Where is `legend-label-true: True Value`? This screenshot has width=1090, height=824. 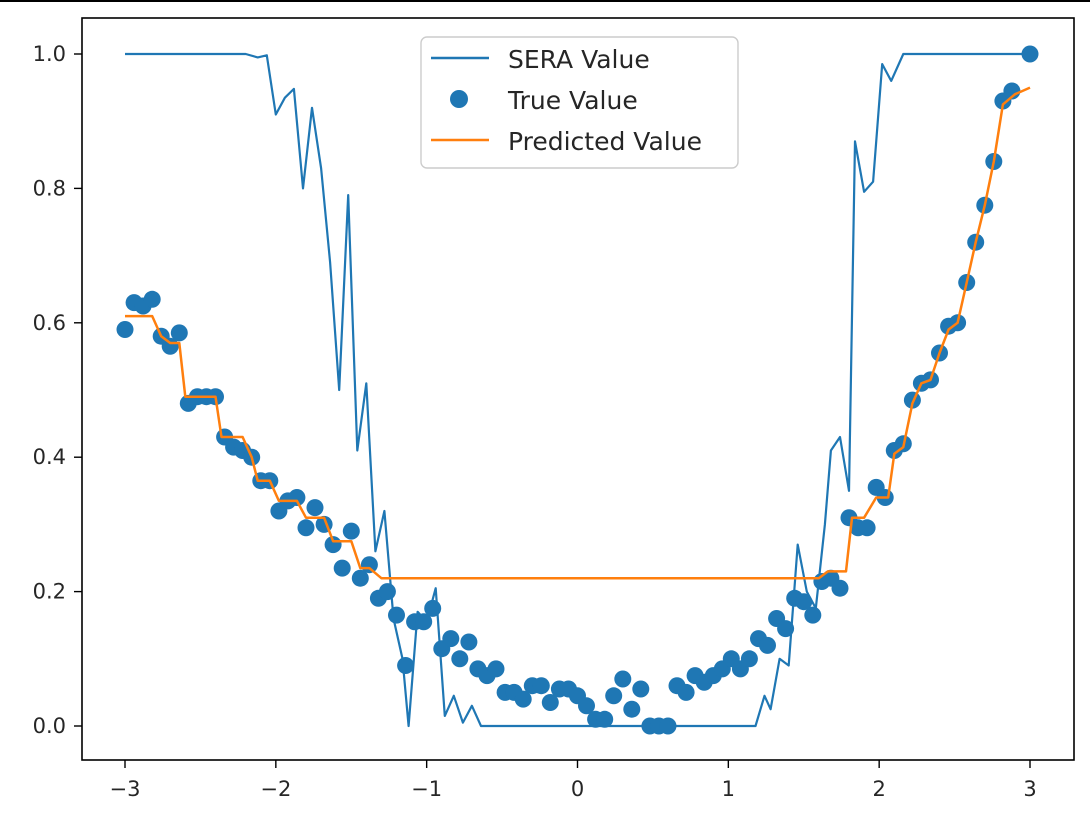
legend-label-true: True Value is located at coordinates (572, 100).